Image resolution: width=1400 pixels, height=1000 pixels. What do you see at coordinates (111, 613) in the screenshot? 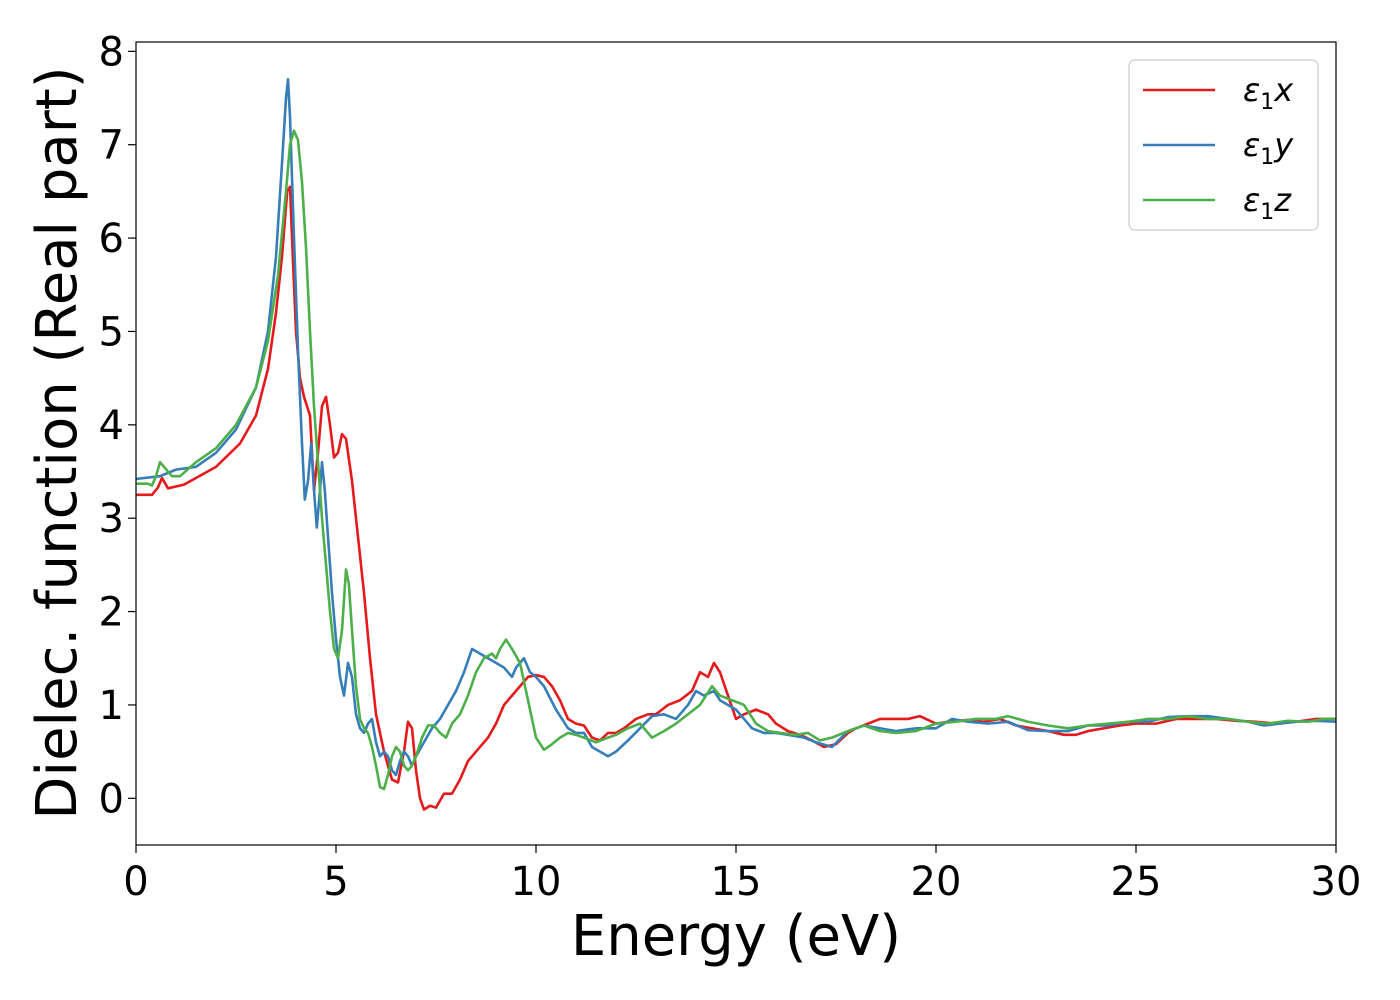
I see `y-tick-label: 2` at bounding box center [111, 613].